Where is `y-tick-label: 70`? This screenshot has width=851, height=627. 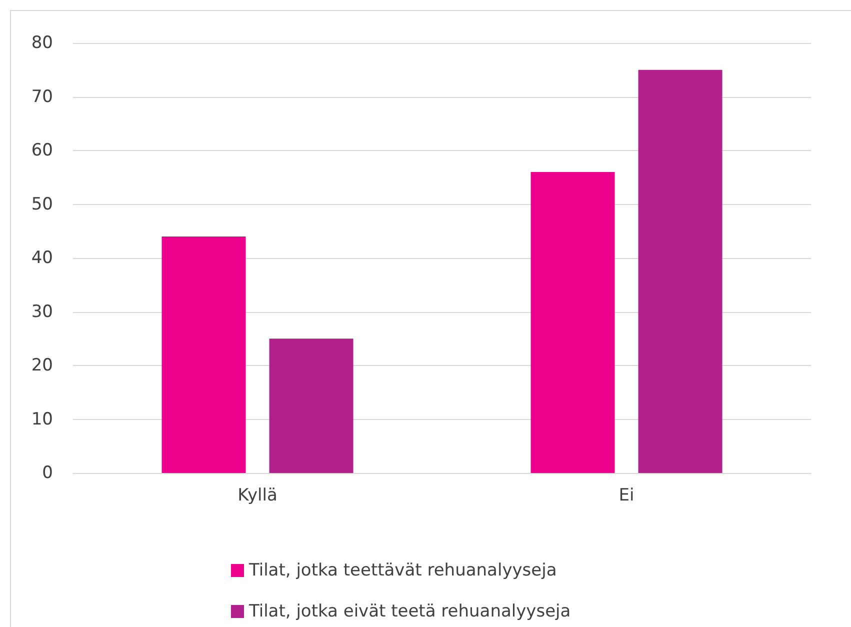
y-tick-label: 70 is located at coordinates (42, 96).